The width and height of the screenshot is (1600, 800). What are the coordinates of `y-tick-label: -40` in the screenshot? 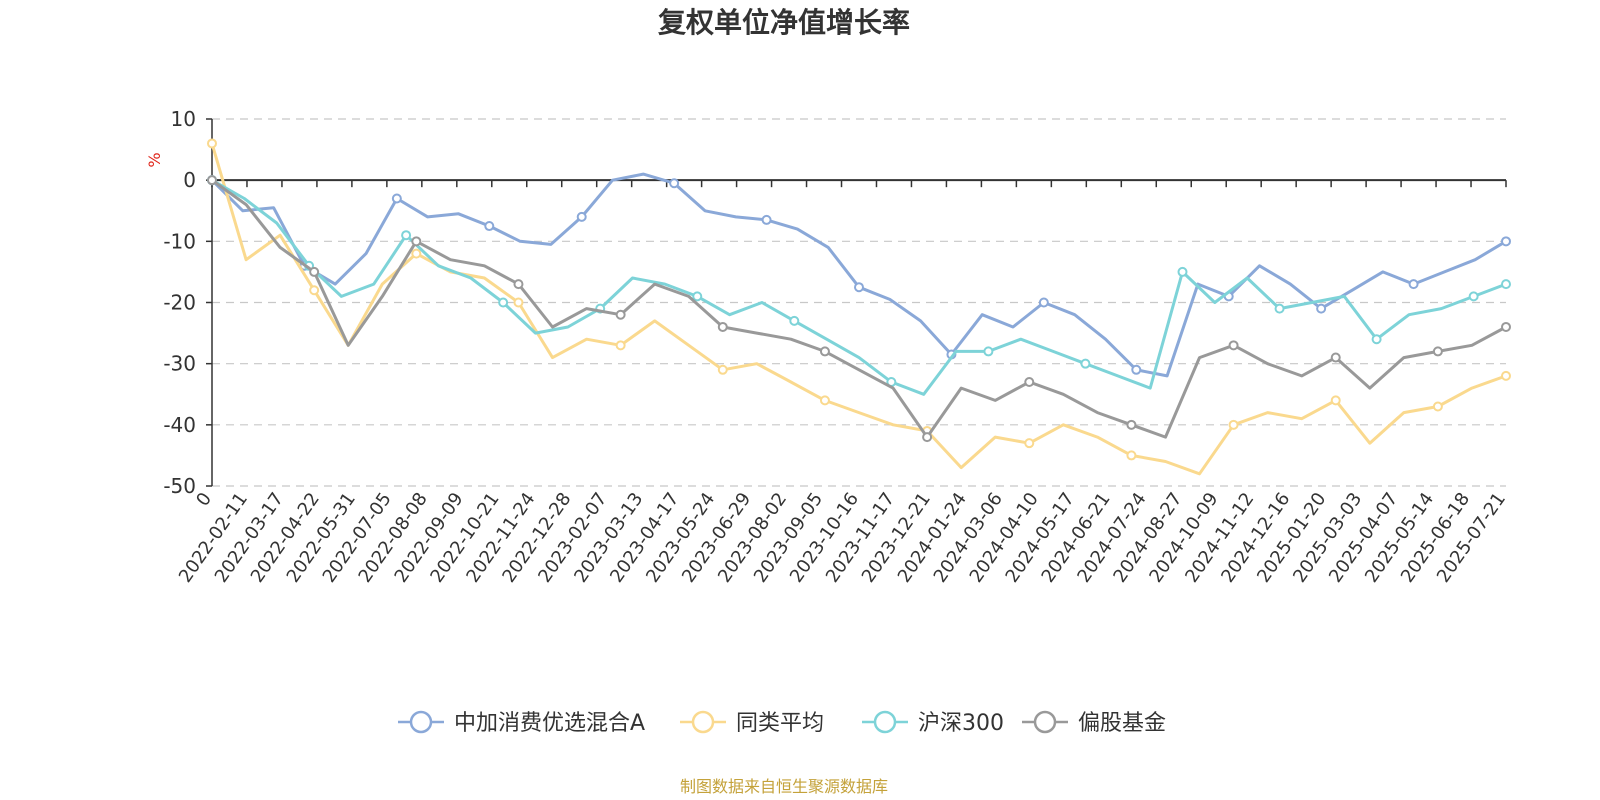 It's located at (179, 425).